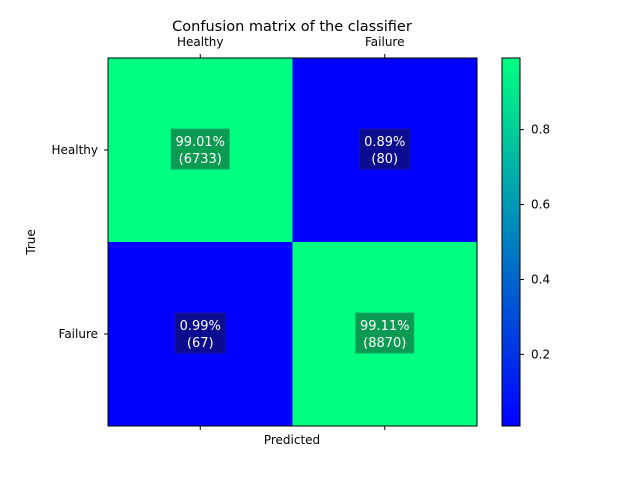 This screenshot has width=640, height=480. I want to click on colorbar-tick-label: 0.2, so click(540, 354).